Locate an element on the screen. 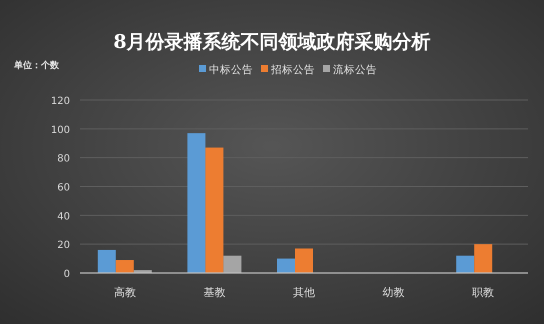  x-tick-label: 职教 is located at coordinates (483, 292).